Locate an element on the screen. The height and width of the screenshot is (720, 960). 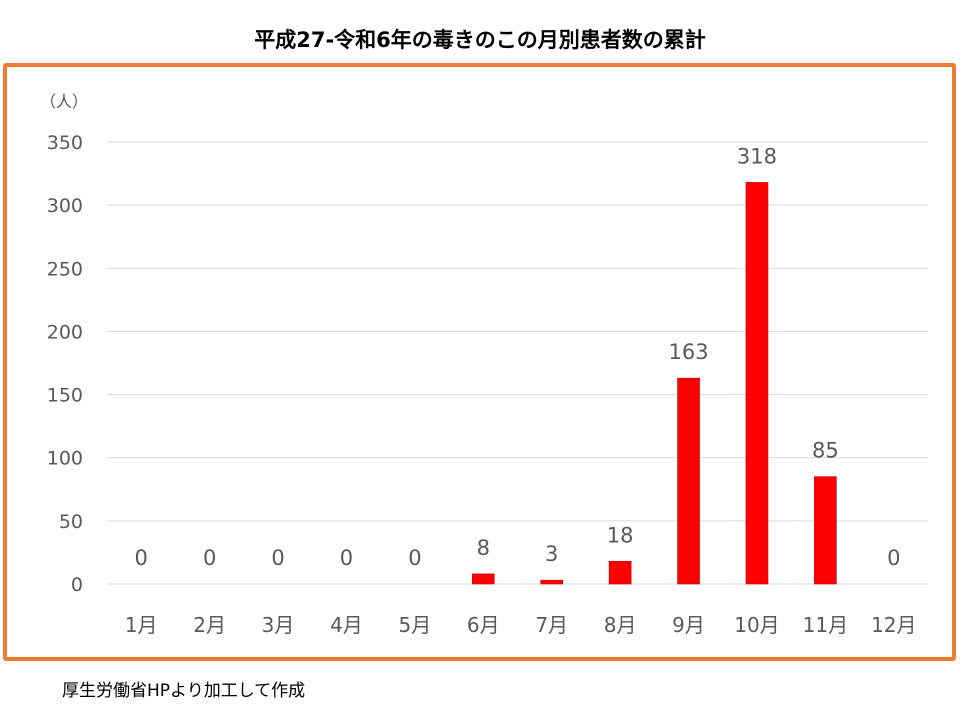
y-unit-label: （人） is located at coordinates (64, 101).